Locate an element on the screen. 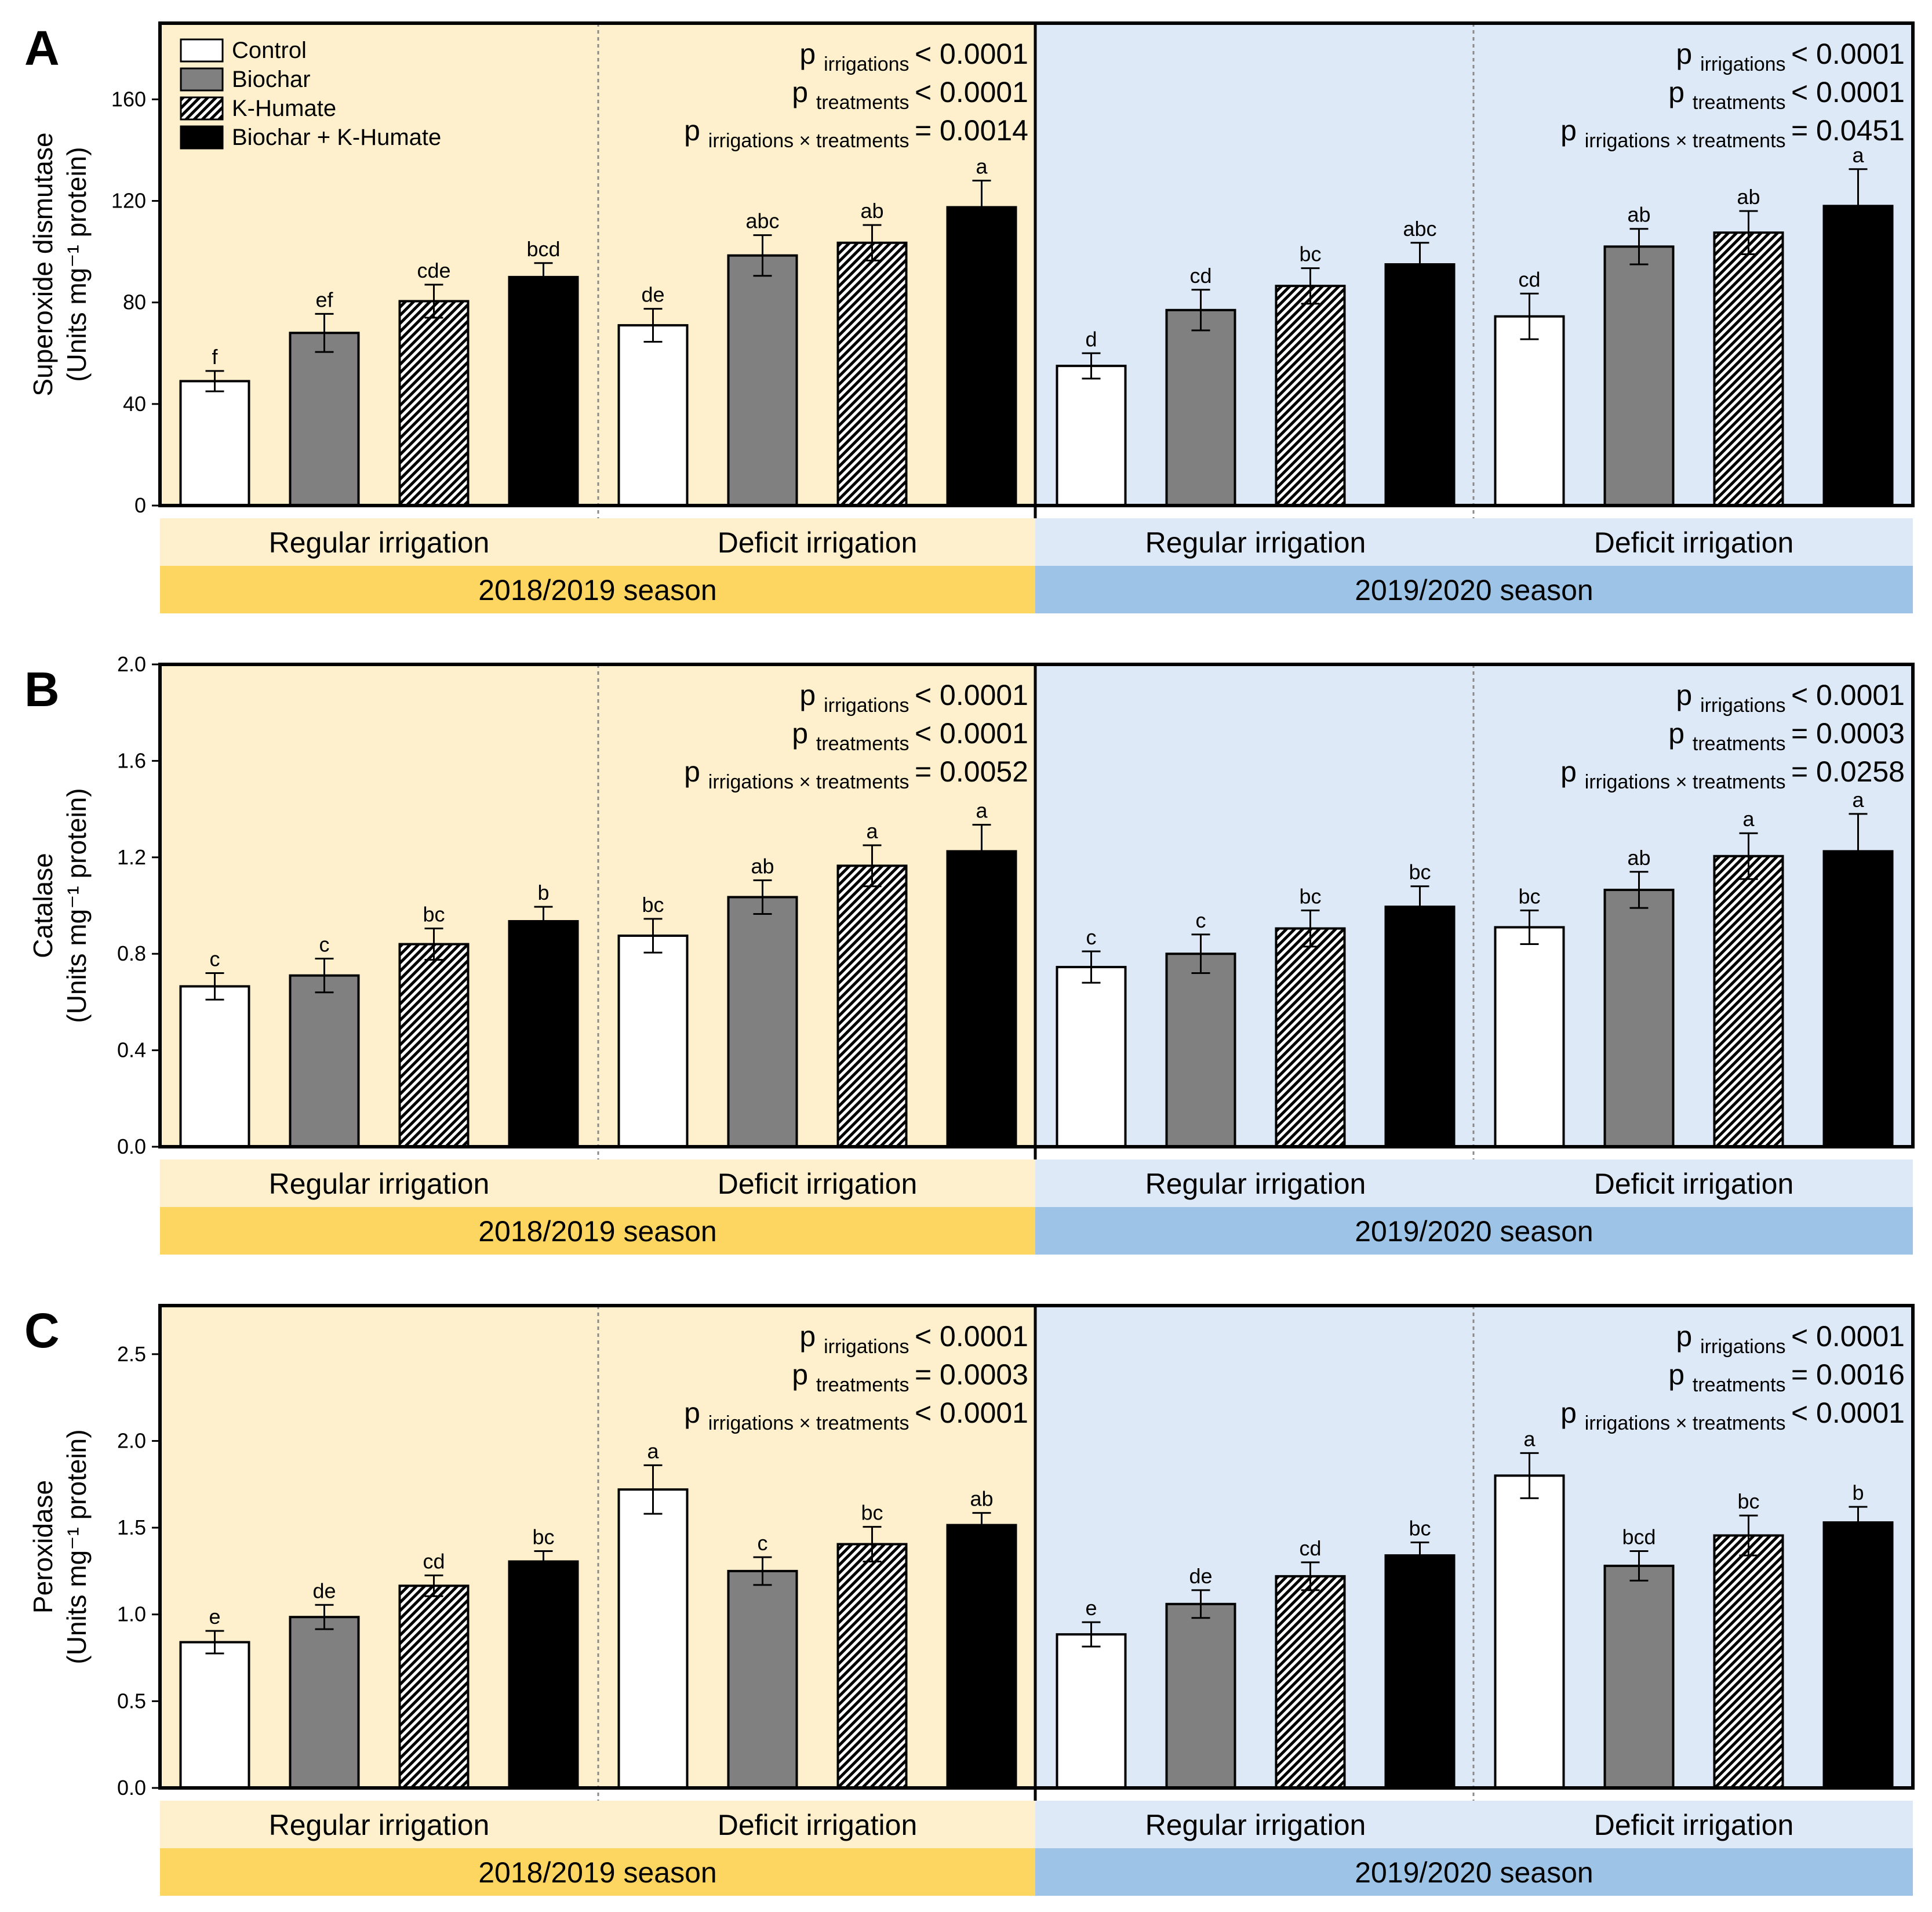 Image resolution: width=1932 pixels, height=1912 pixels. p-value-line: p irrigations × treatments = 0.0258 is located at coordinates (1733, 774).